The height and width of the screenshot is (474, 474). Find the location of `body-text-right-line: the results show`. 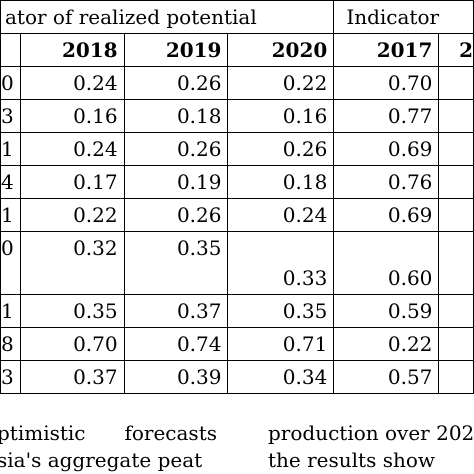

body-text-right-line: the results show is located at coordinates (352, 460).